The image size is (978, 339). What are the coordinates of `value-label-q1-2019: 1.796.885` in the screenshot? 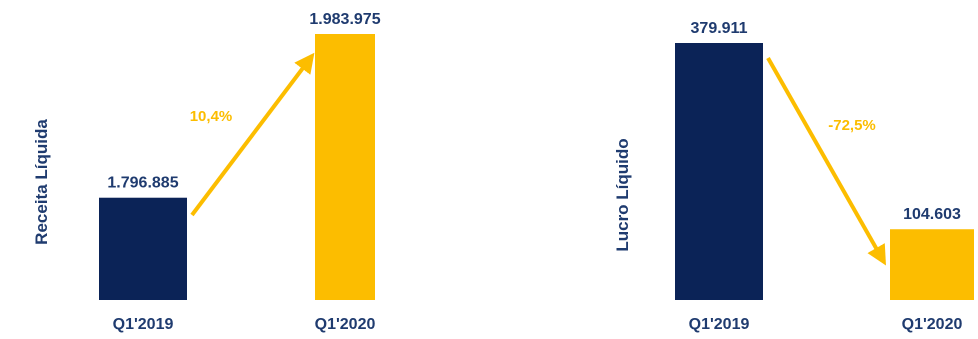 It's located at (142, 183).